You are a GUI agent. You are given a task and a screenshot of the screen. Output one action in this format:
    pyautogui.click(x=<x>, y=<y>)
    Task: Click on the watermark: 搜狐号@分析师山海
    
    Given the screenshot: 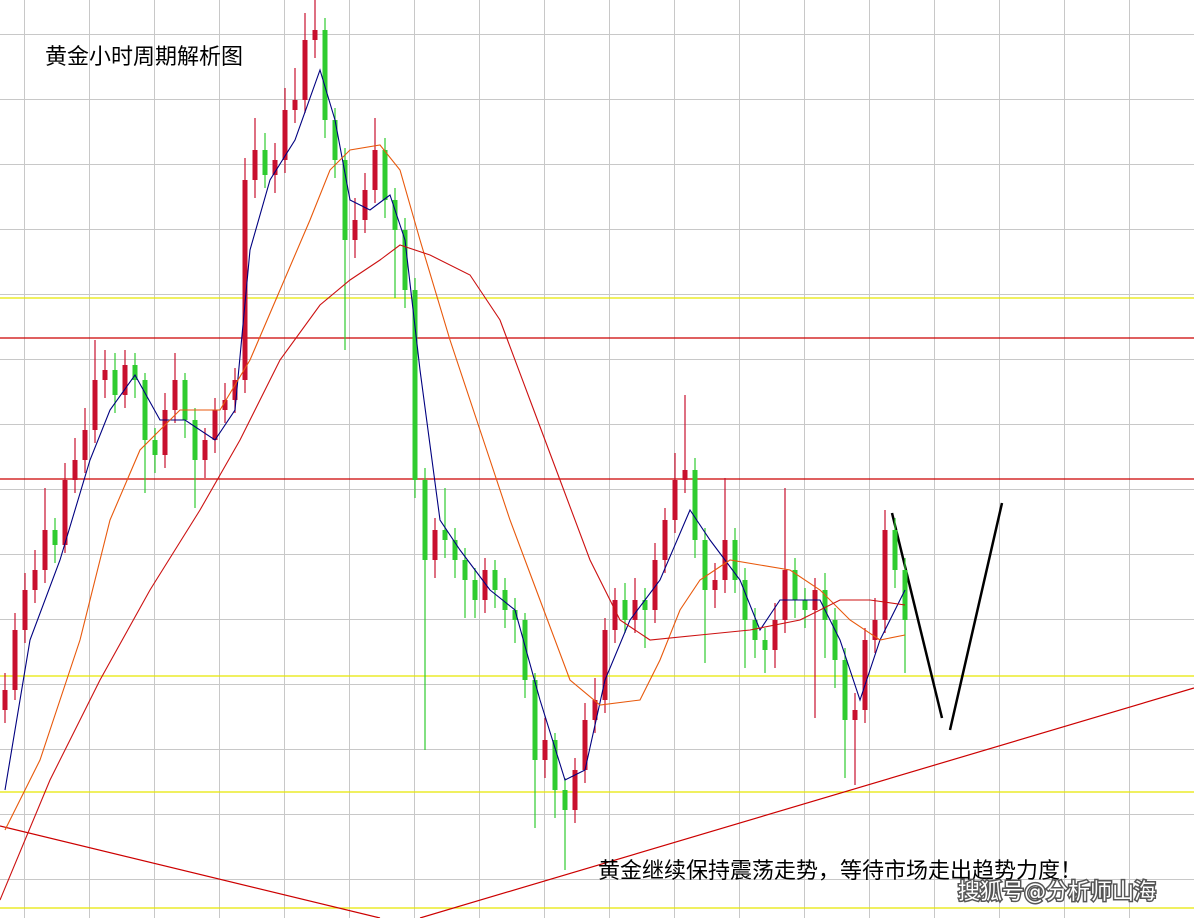 What is the action you would take?
    pyautogui.click(x=1057, y=892)
    